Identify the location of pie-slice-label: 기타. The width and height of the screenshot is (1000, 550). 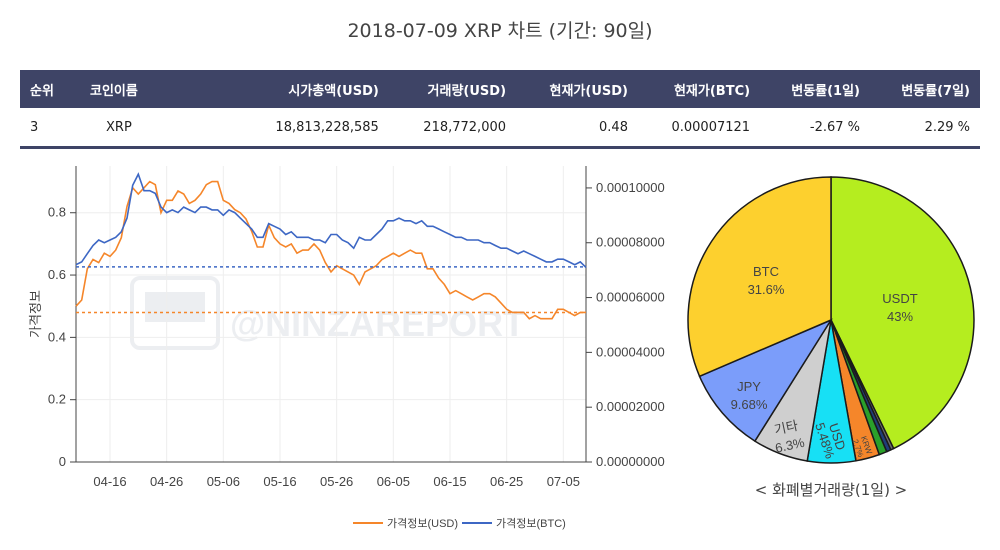
(786, 428).